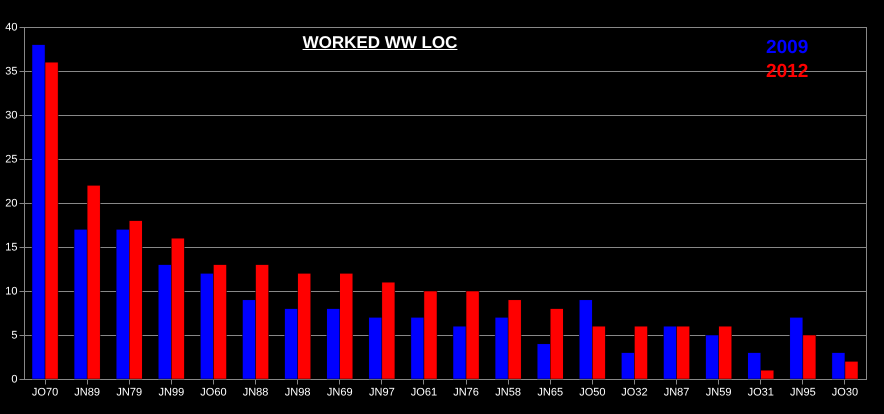  Describe the element at coordinates (380, 43) in the screenshot. I see `chart-title: WORKED WW LOC` at that location.